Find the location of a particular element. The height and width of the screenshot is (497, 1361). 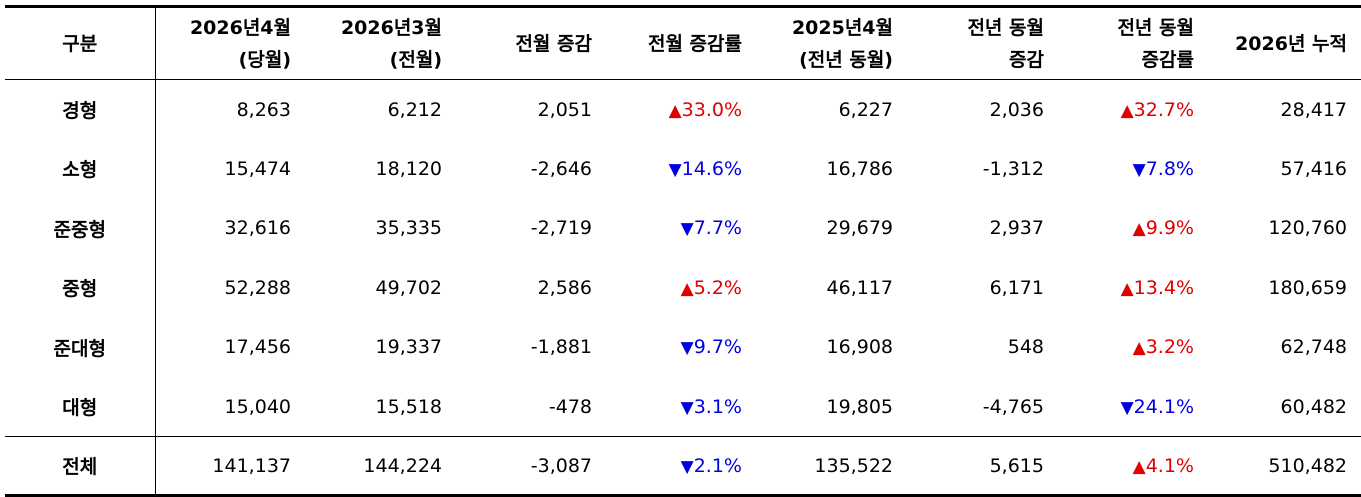

previous-month-cell: 19,337 is located at coordinates (408, 347).